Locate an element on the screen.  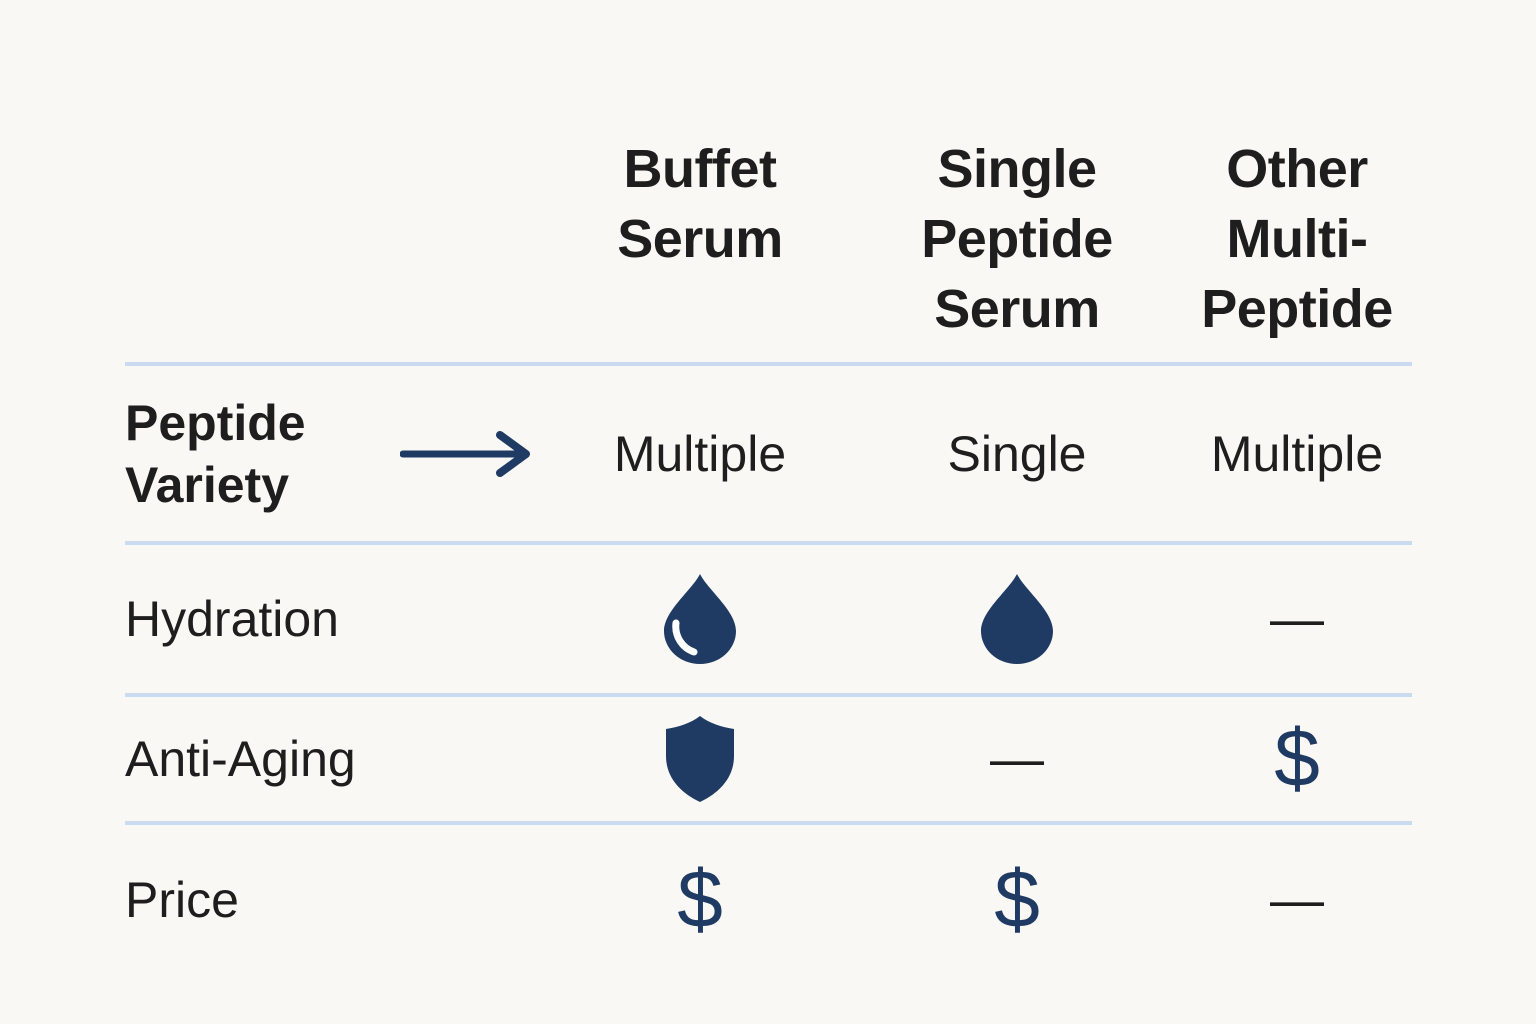
row-label-peptide-variety: Peptide Variety is located at coordinates (215, 453).